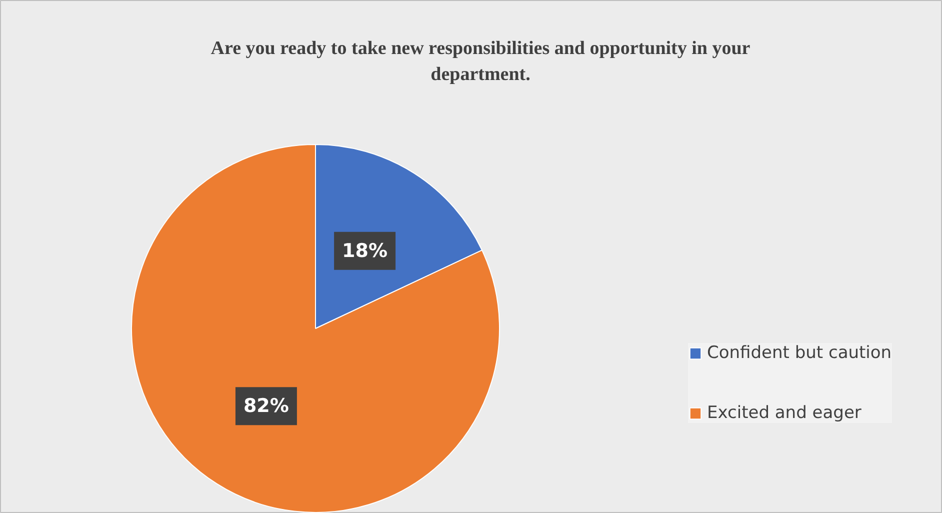  What do you see at coordinates (799, 353) in the screenshot?
I see `legend-label: Confident but caution` at bounding box center [799, 353].